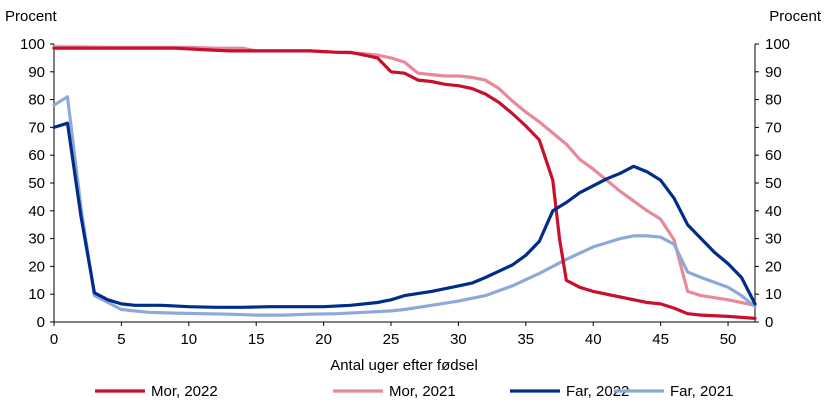 The image size is (826, 413). Describe the element at coordinates (660, 339) in the screenshot. I see `x-tick-label: 45` at that location.